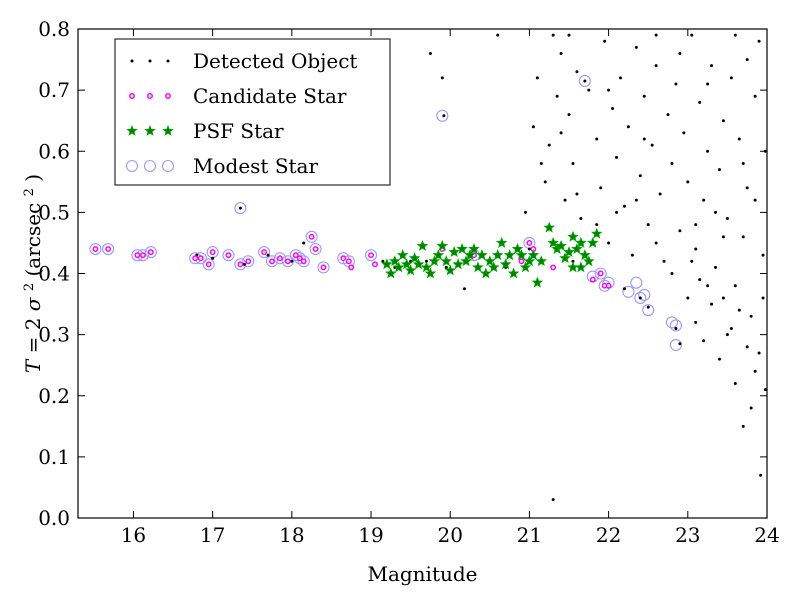  What do you see at coordinates (29, 192) in the screenshot?
I see `y-axis-title-unit-sup: 2` at bounding box center [29, 192].